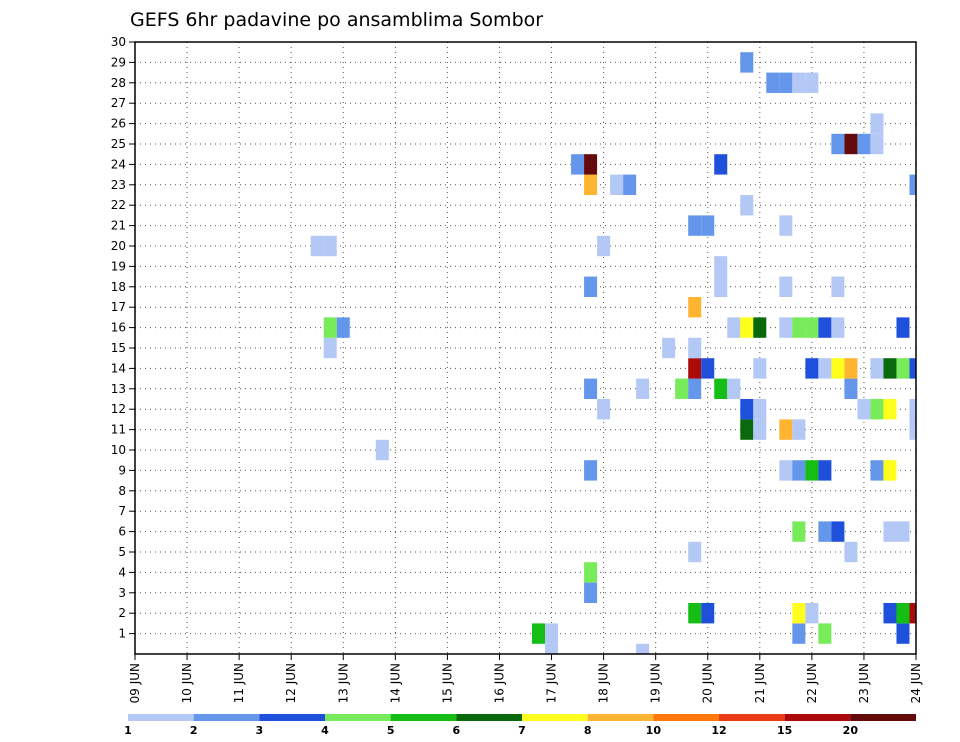 This screenshot has height=742, width=960. I want to click on y-tick-label: 5, so click(122, 552).